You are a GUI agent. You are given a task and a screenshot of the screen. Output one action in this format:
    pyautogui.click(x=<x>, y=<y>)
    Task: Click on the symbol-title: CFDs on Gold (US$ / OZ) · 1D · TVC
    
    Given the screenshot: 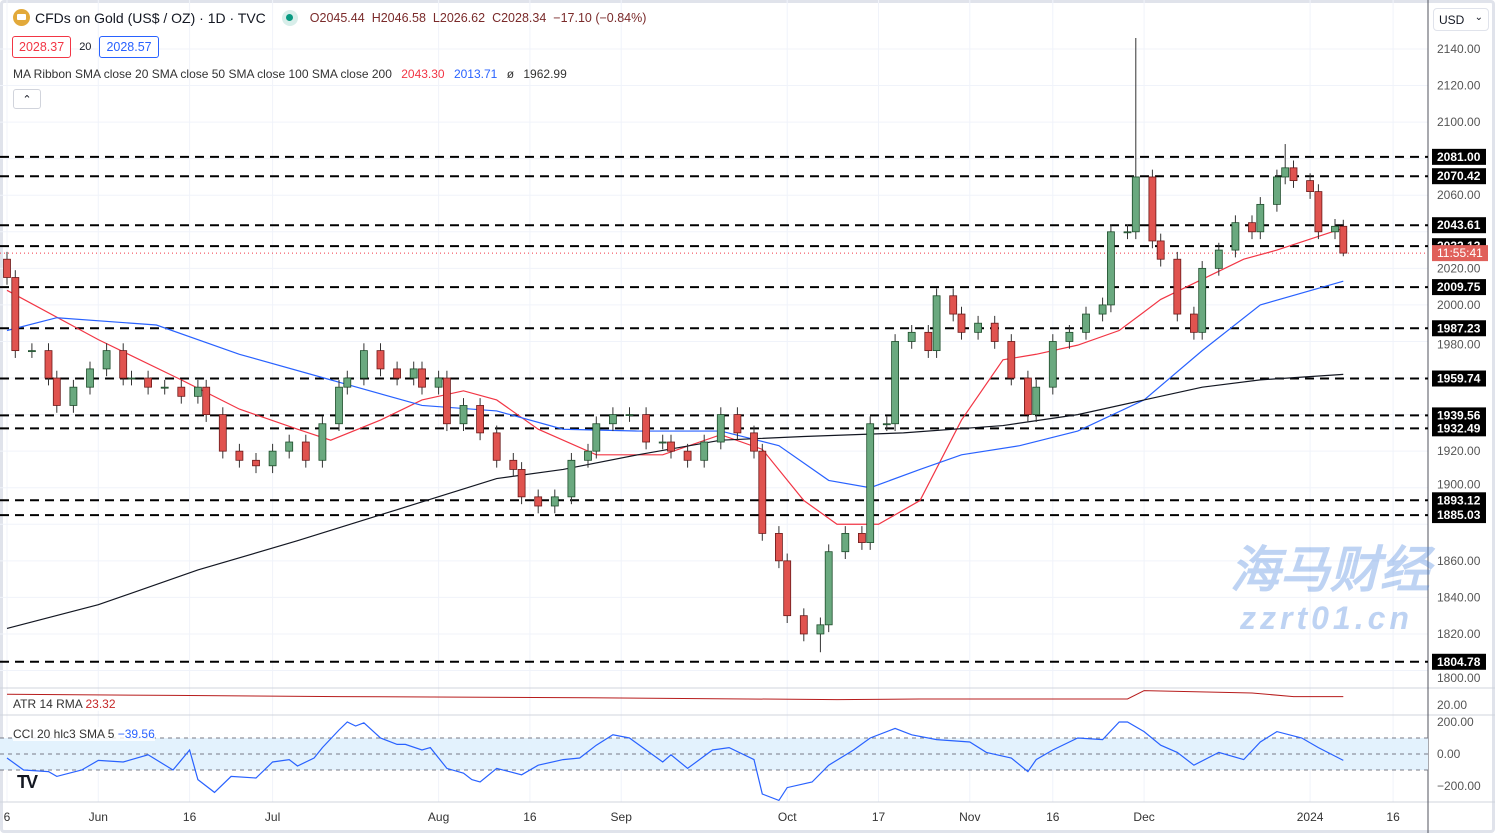 What is the action you would take?
    pyautogui.click(x=150, y=17)
    